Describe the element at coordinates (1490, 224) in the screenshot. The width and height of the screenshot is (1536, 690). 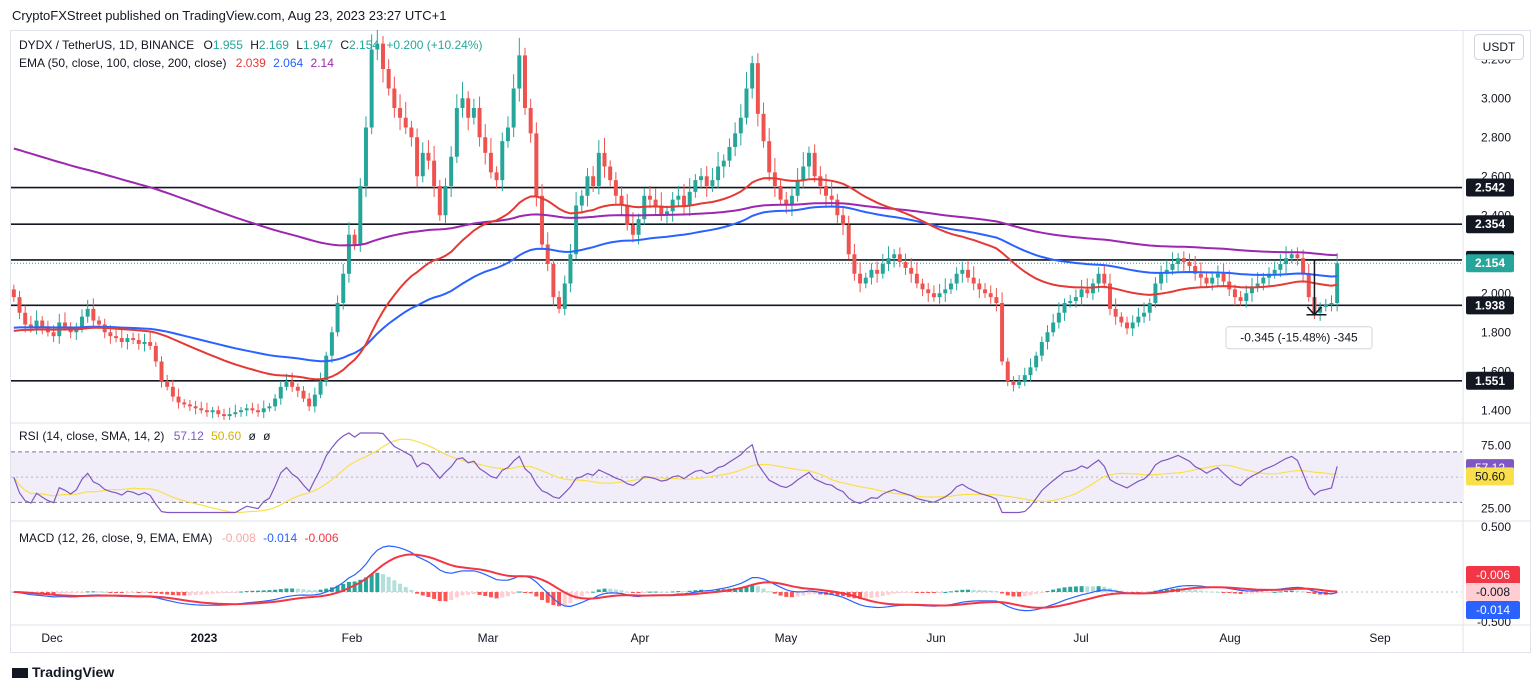
I see `level-label-bg` at that location.